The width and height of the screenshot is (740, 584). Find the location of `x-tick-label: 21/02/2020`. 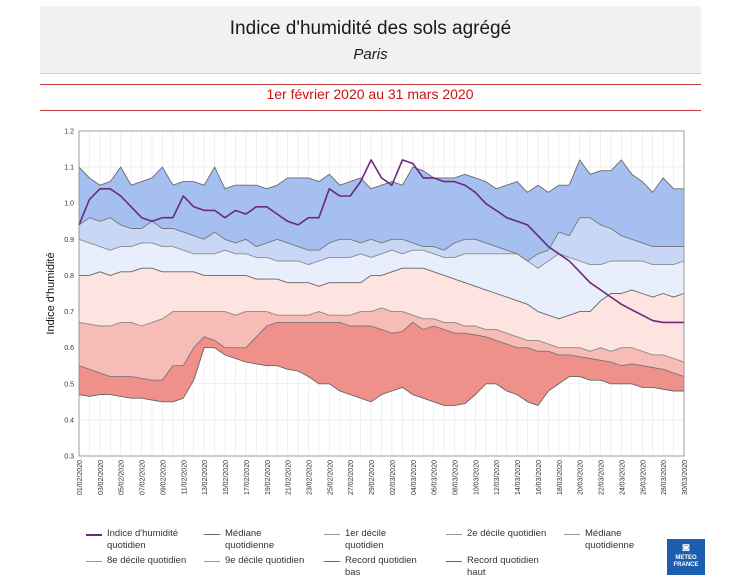

x-tick-label: 21/02/2020 is located at coordinates (289, 477).